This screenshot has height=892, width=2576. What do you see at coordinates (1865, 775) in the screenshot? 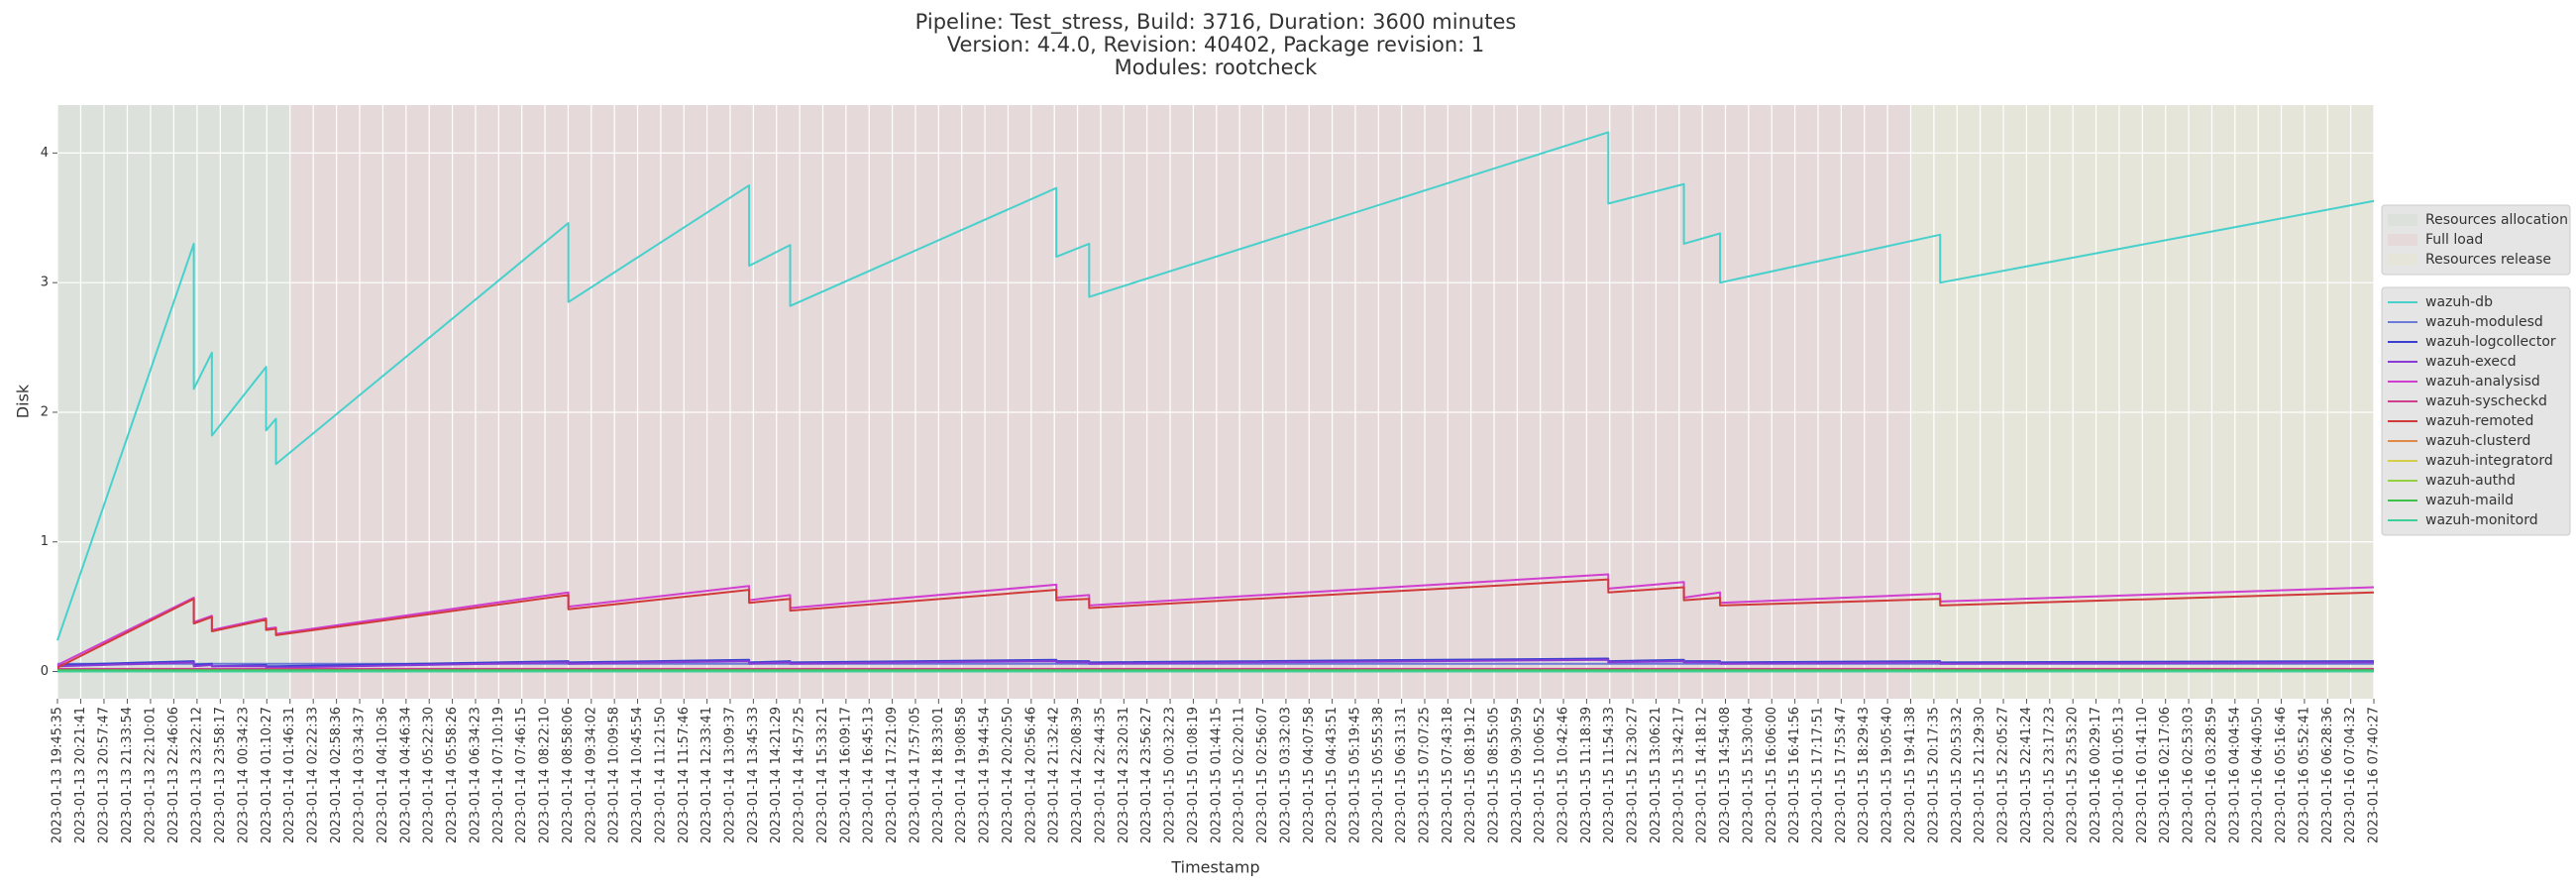
I see `x-tick-label: 2023-01-15 18:29:43` at bounding box center [1865, 775].